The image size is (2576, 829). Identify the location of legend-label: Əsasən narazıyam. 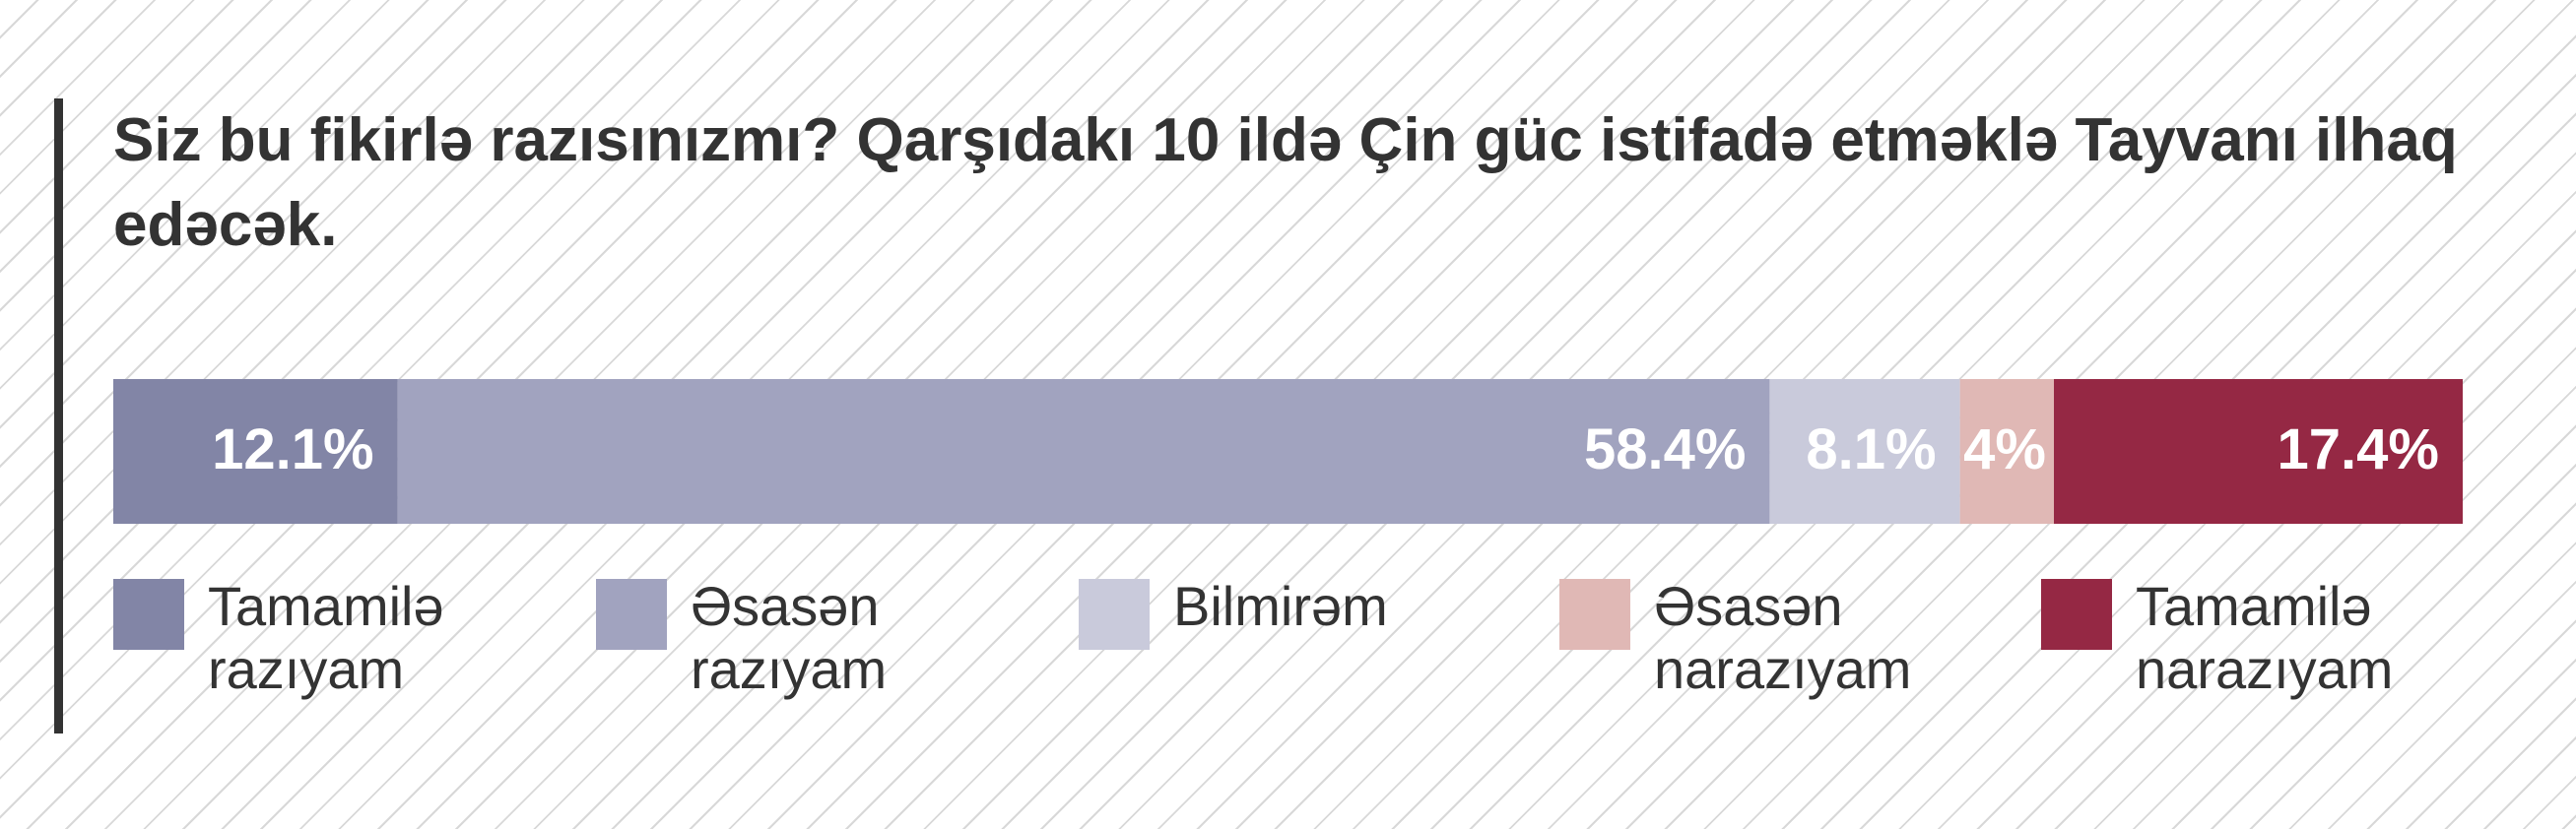
(1783, 637).